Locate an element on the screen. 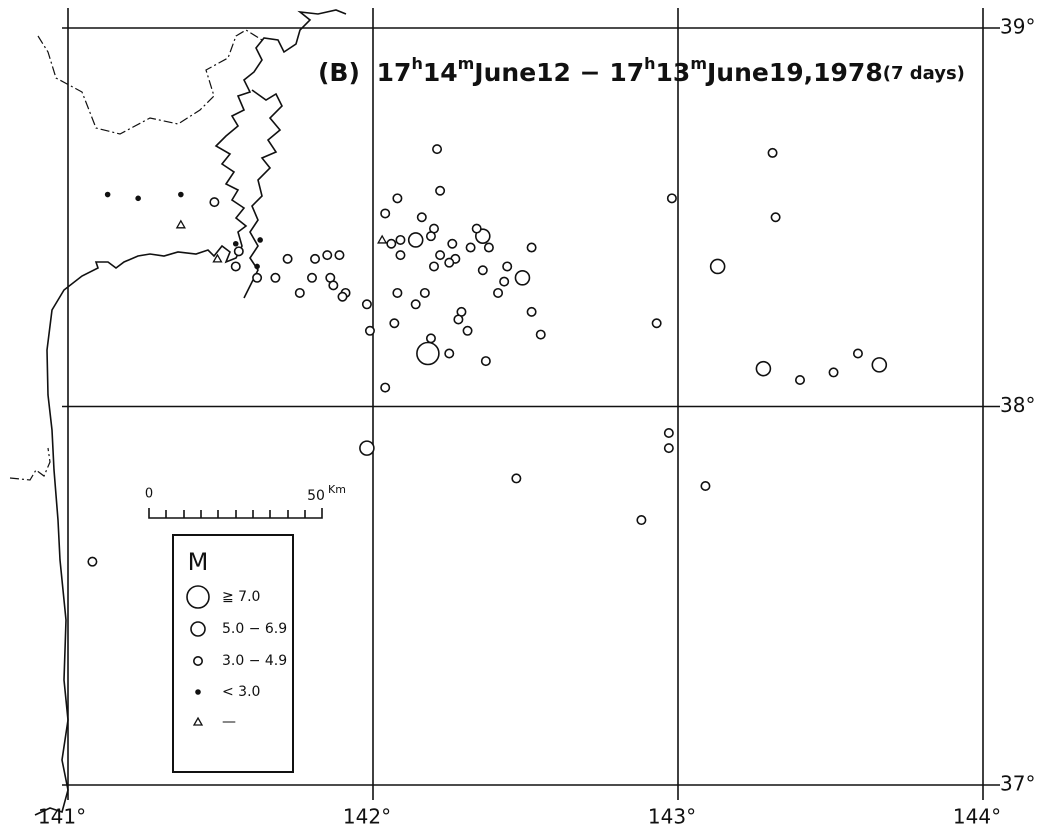 The width and height of the screenshot is (1047, 834). x-tick-label: 142° is located at coordinates (367, 817).